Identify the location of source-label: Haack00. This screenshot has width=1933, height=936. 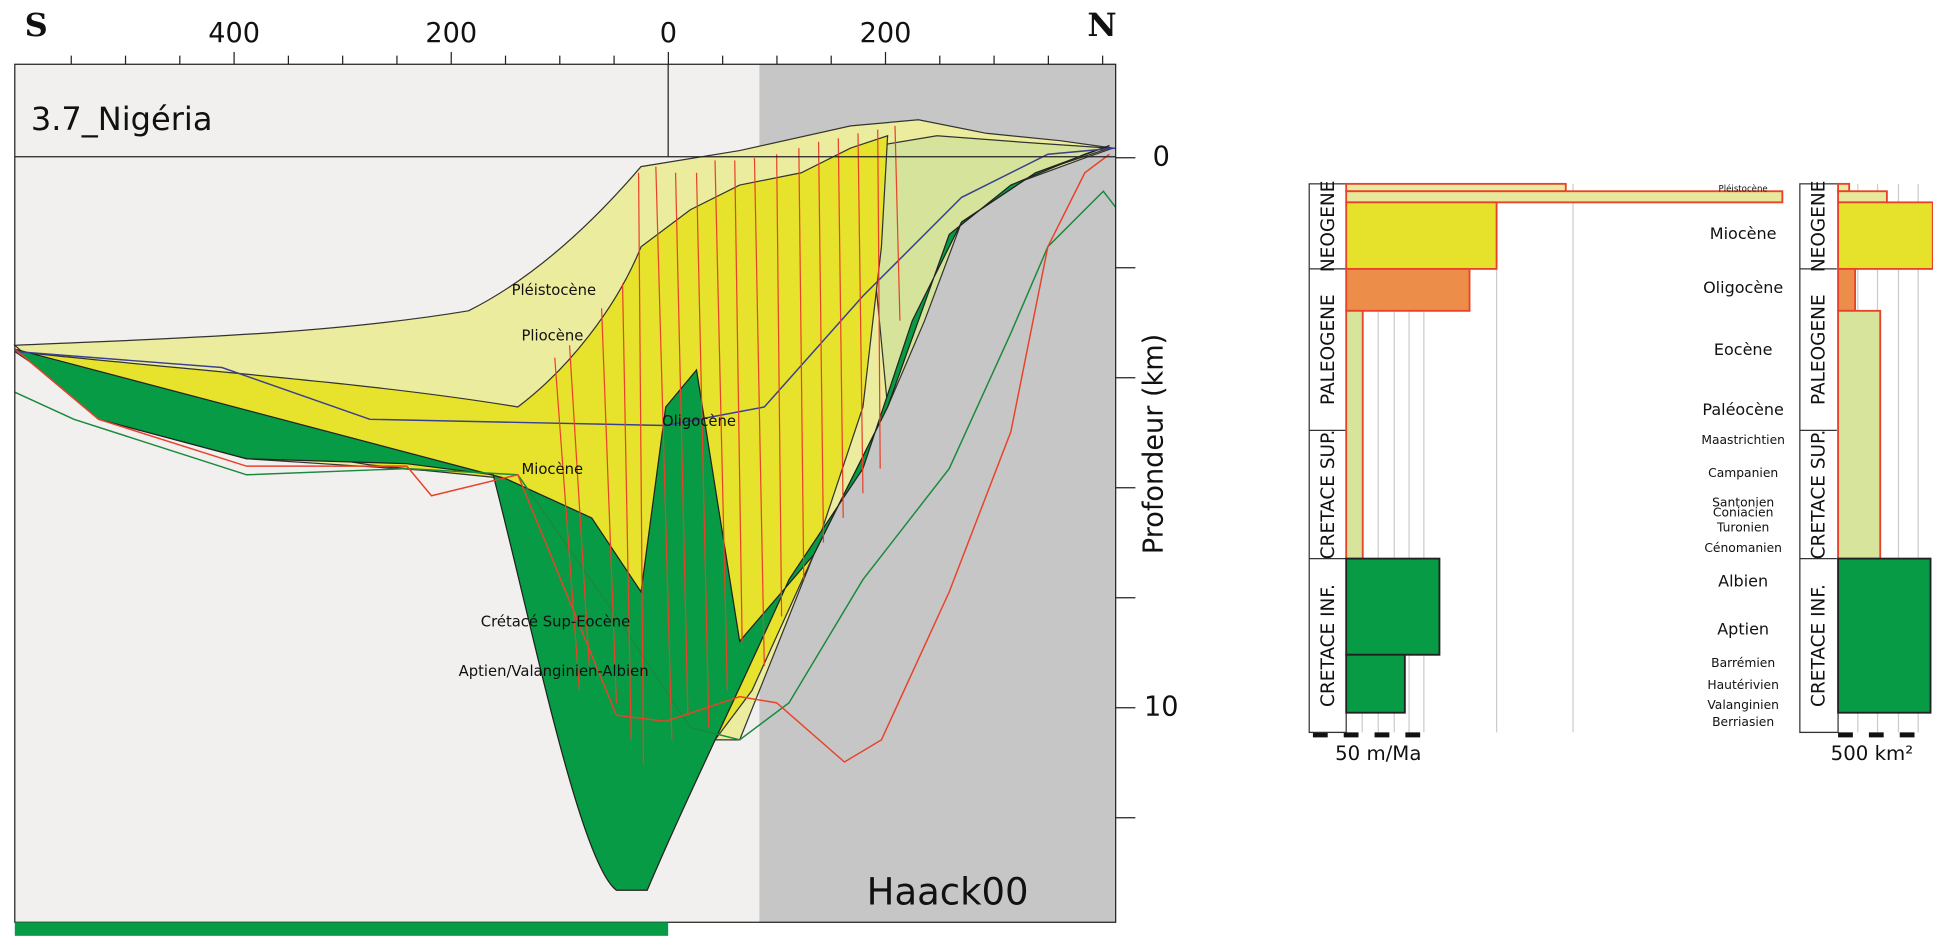
(948, 891).